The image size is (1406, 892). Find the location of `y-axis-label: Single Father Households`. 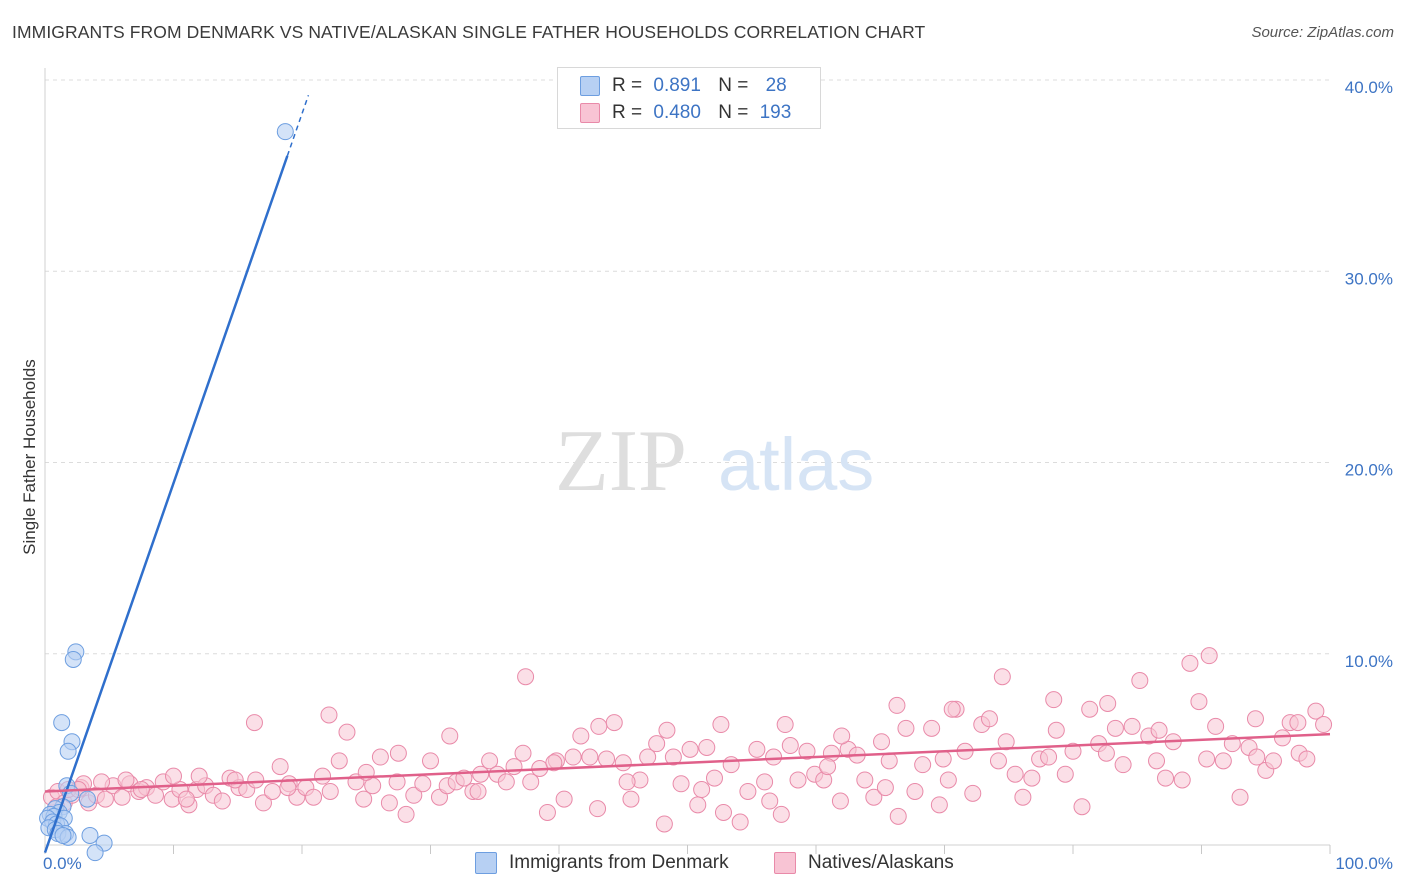

y-axis-label: Single Father Households is located at coordinates (29, 457).